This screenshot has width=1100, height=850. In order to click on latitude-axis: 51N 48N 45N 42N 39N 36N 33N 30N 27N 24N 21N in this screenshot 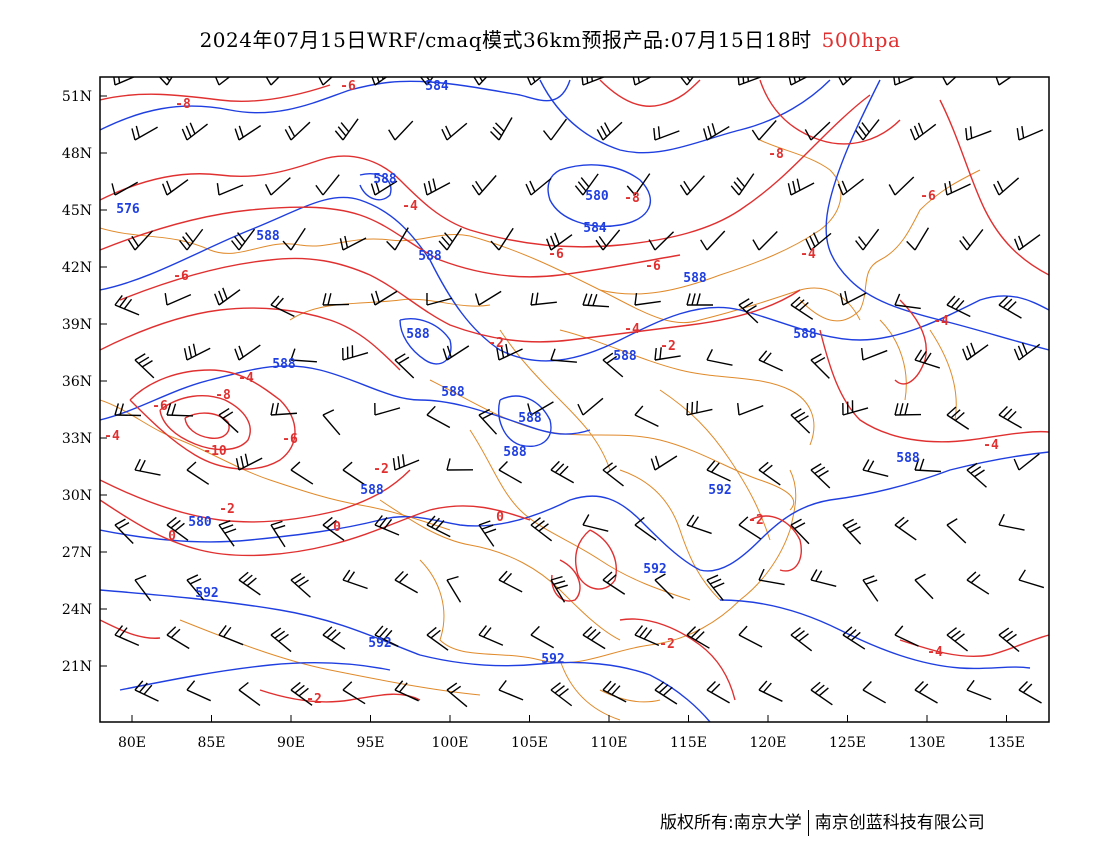, I will do `click(84, 382)`.